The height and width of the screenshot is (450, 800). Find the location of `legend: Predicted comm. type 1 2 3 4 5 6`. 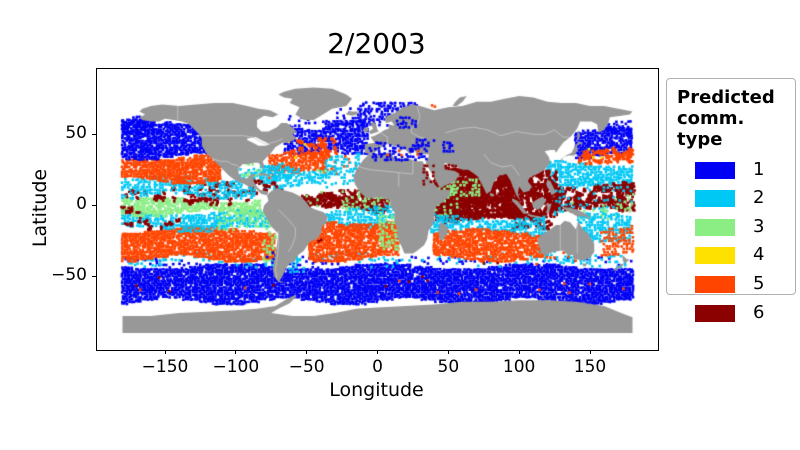

legend: Predicted comm. type 1 2 3 4 5 6 is located at coordinates (731, 200).